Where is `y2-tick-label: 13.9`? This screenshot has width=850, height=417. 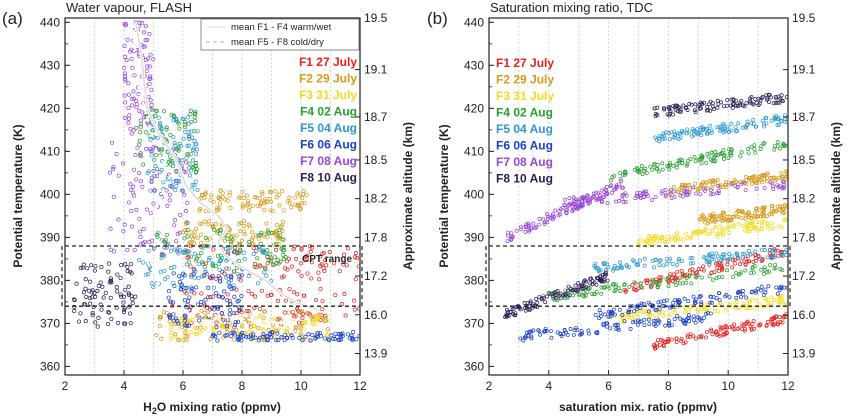 y2-tick-label: 13.9 is located at coordinates (804, 353).